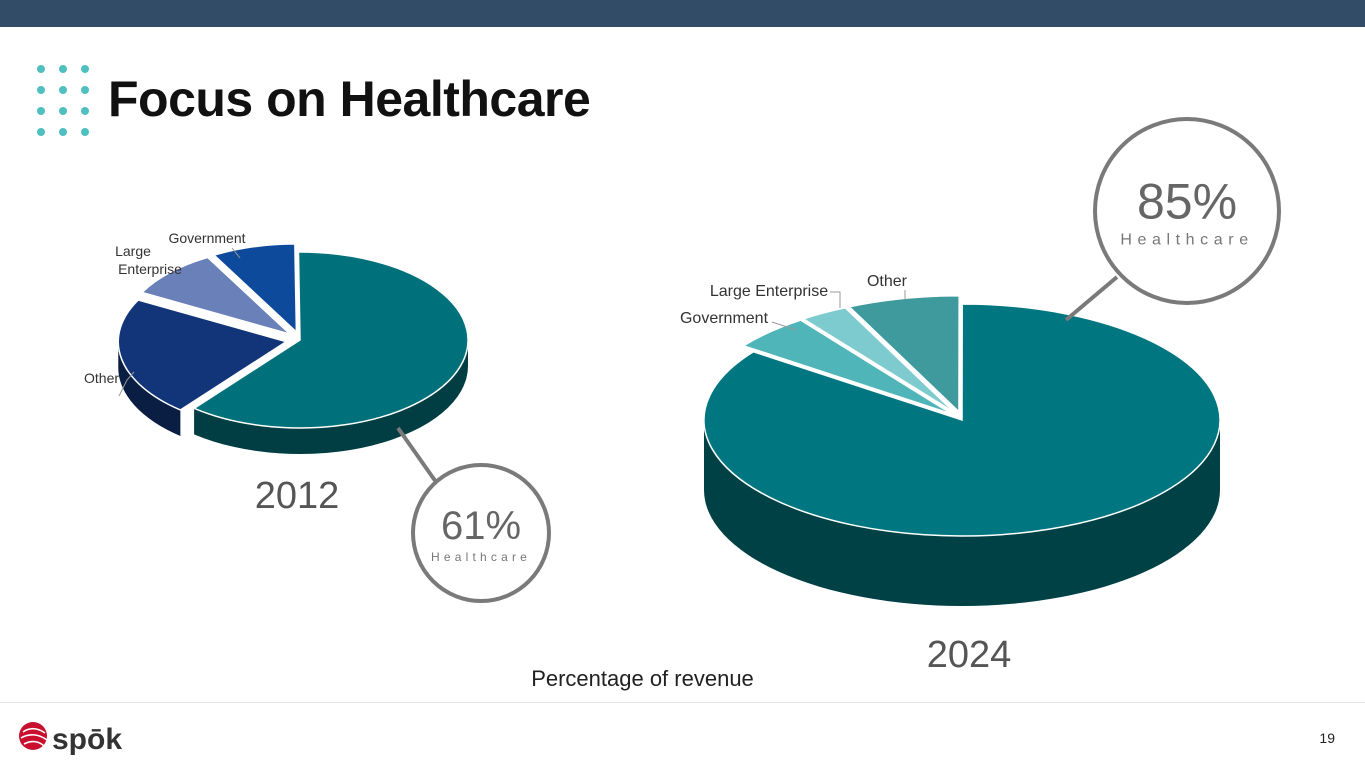 This screenshot has width=1365, height=768. Describe the element at coordinates (682, 702) in the screenshot. I see `footer-divider` at that location.